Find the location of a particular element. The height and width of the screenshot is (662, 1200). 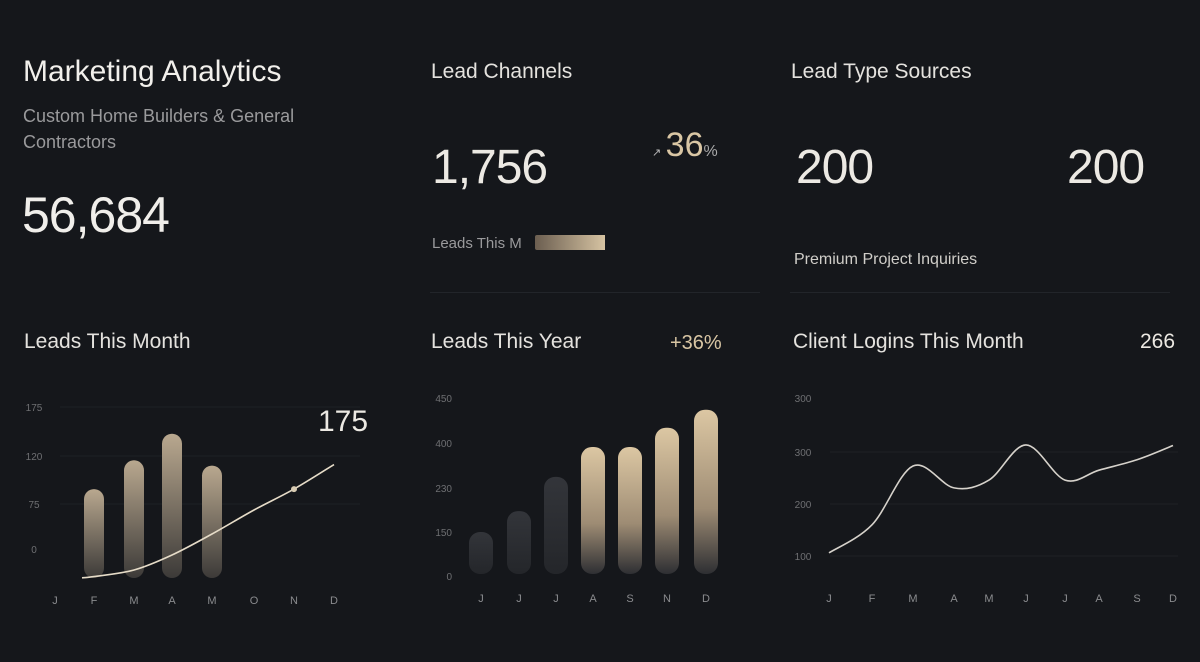

y-tick-label: 75 is located at coordinates (34, 505).